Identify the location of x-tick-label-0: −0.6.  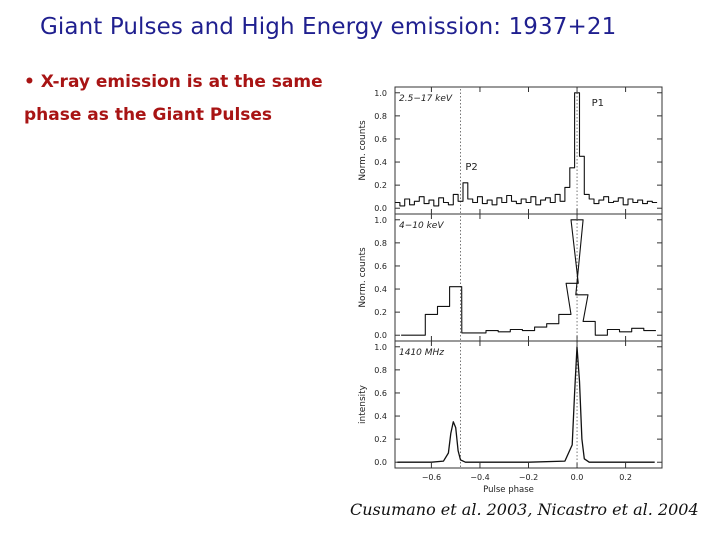
(431, 477).